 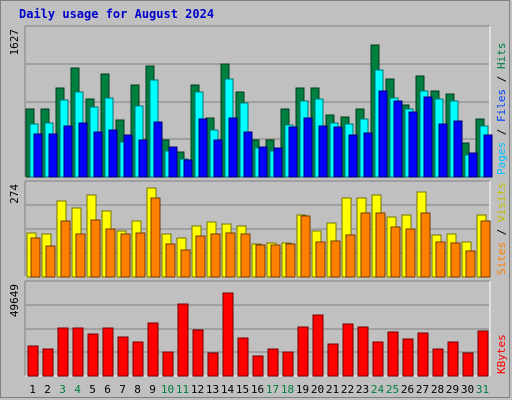 What do you see at coordinates (482, 389) in the screenshot?
I see `x-tick-label: 31` at bounding box center [482, 389].